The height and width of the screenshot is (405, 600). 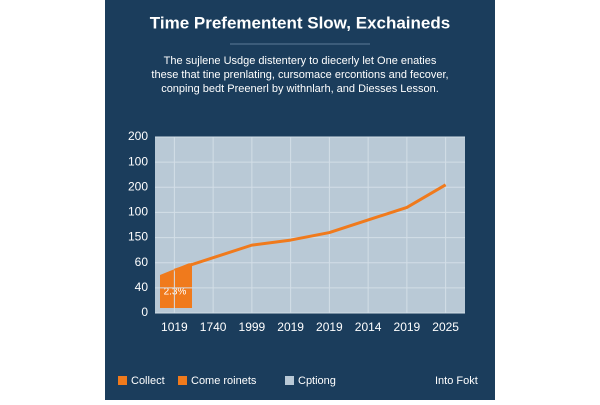 I want to click on y-tick-label: 40, so click(x=142, y=287).